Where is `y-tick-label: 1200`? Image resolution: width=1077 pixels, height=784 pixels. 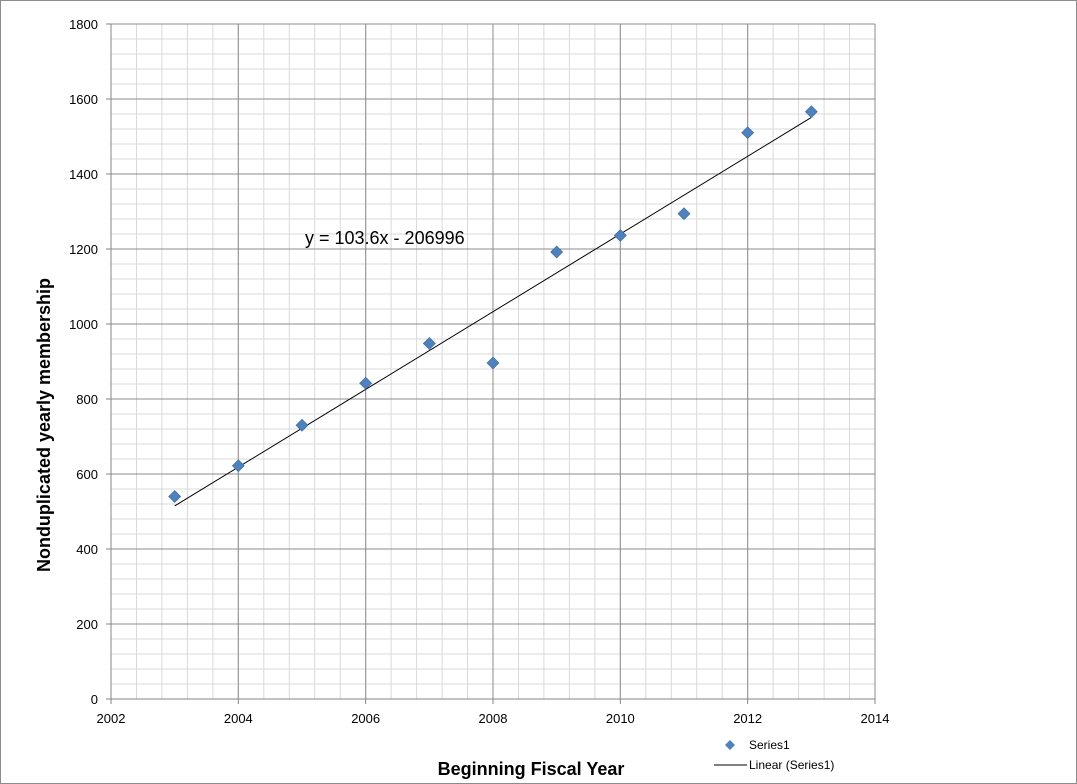
y-tick-label: 1200 is located at coordinates (83, 249).